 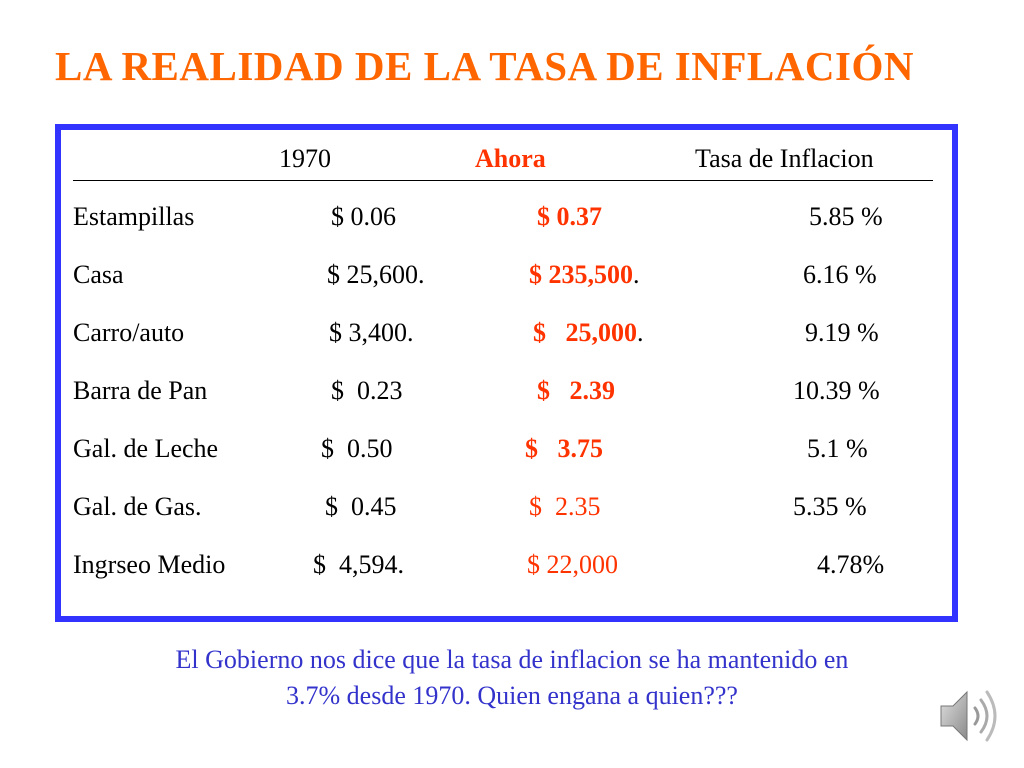 What do you see at coordinates (842, 332) in the screenshot?
I see `row-rate: 9.19 %` at bounding box center [842, 332].